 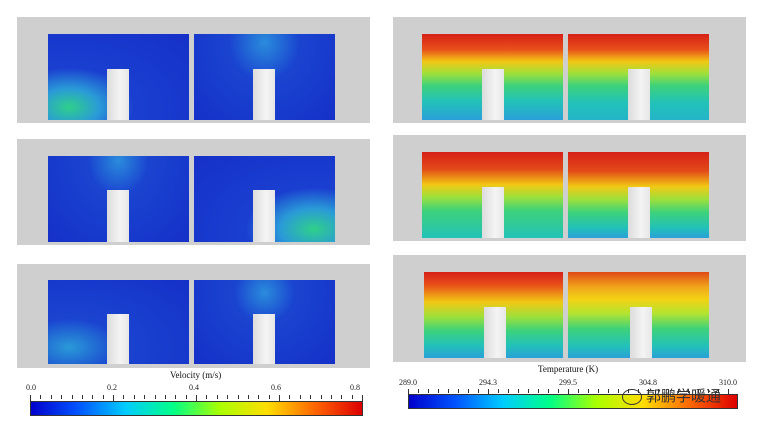 What do you see at coordinates (568, 382) in the screenshot?
I see `temperature-tick-label: 299.5` at bounding box center [568, 382].